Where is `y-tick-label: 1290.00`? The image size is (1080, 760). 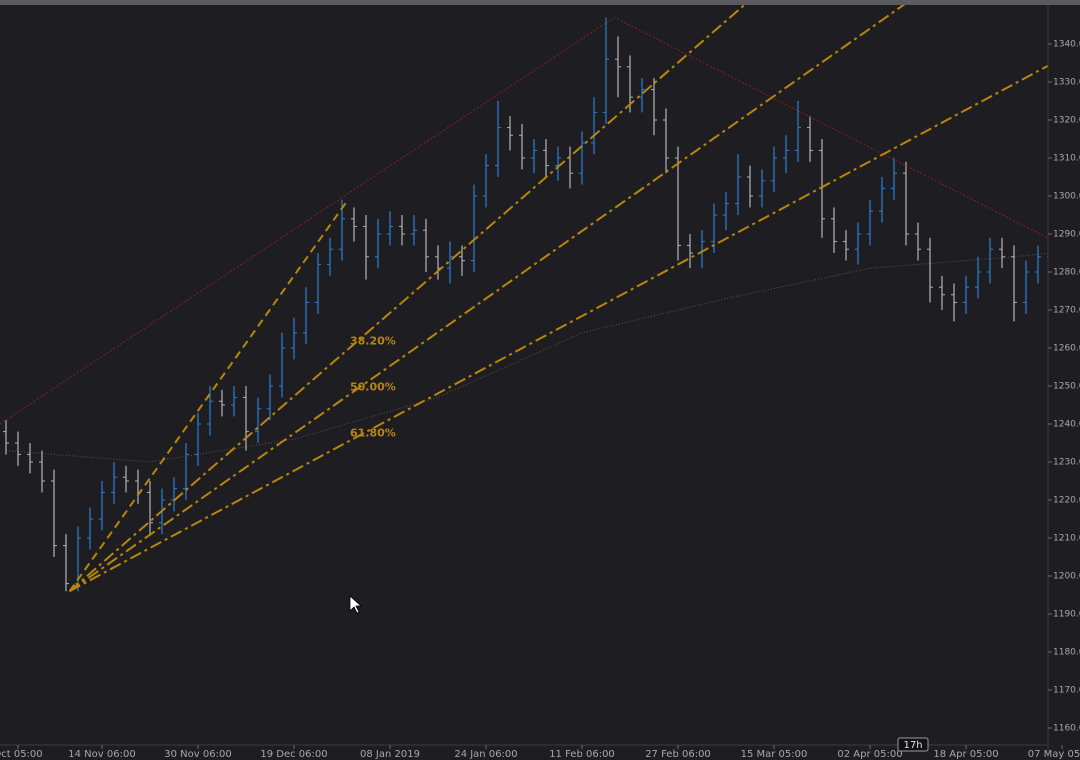 y-tick-label: 1290.00 is located at coordinates (1066, 235).